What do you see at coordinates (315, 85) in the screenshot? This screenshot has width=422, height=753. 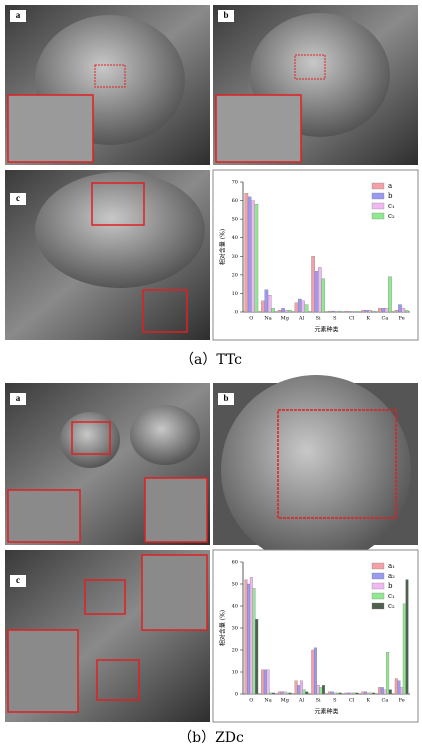 I see `sem-image: b` at bounding box center [315, 85].